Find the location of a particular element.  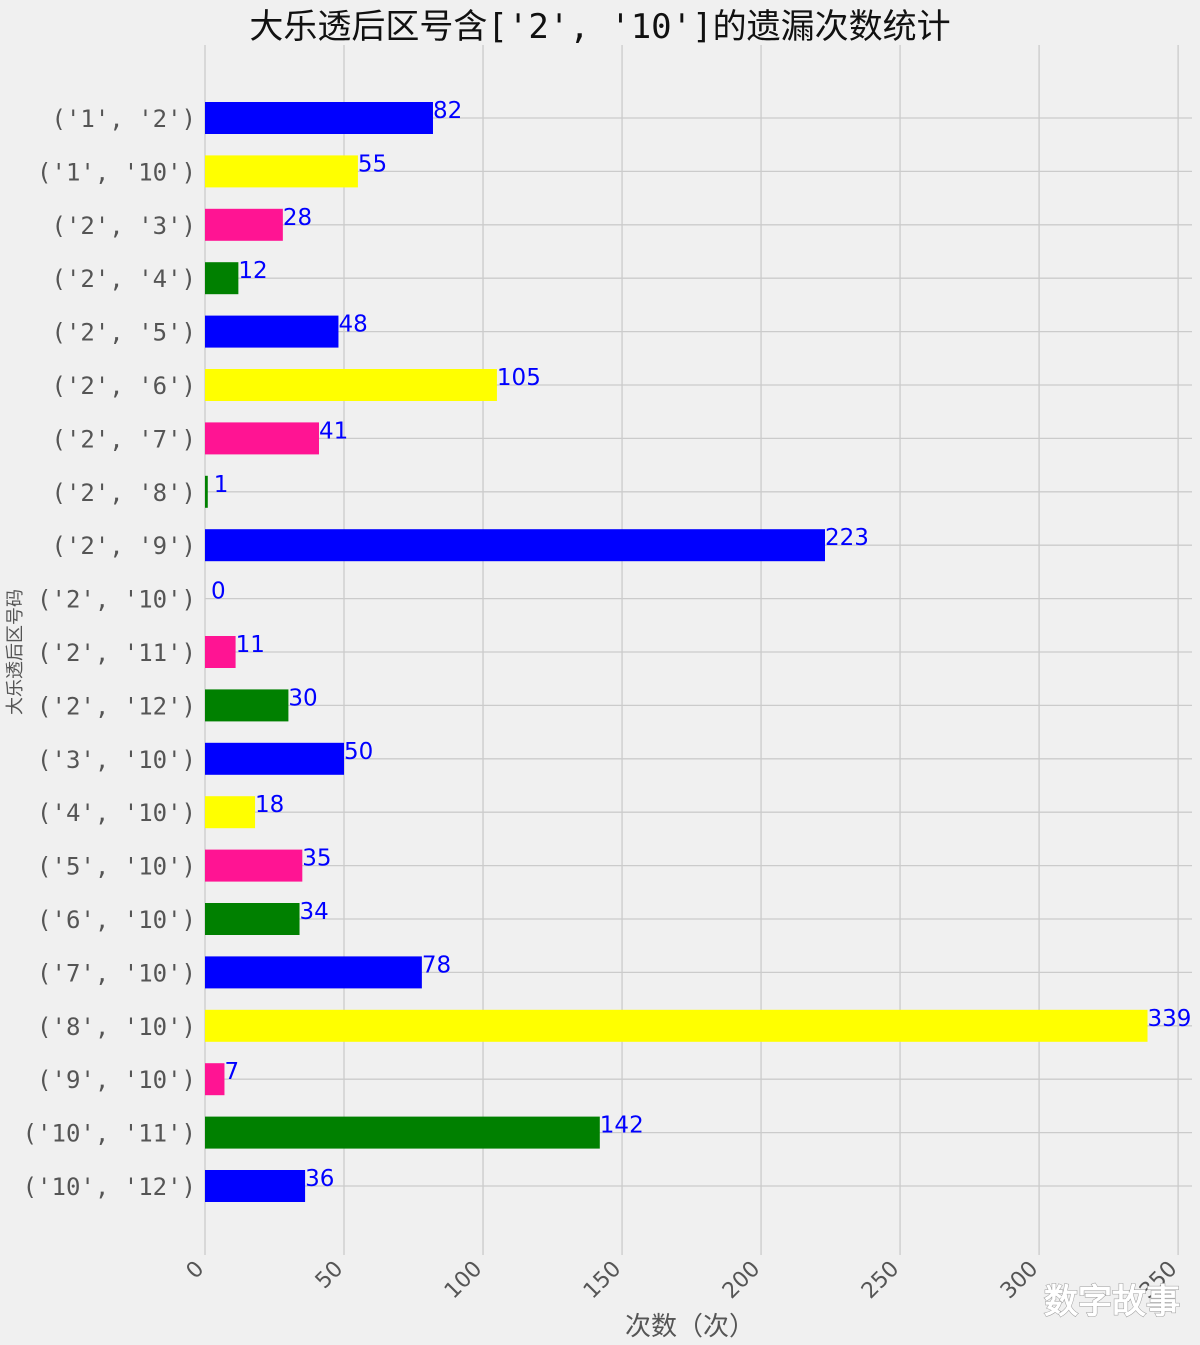

value-label: 1 is located at coordinates (221, 485).